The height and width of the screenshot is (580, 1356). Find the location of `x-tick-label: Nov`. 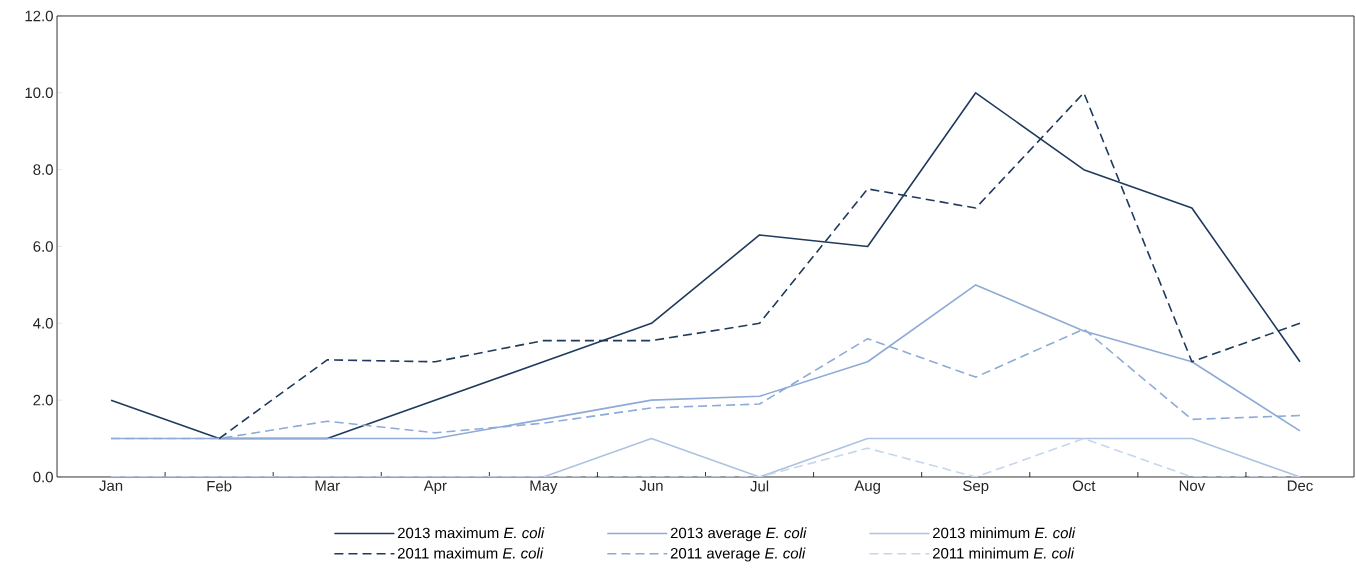

x-tick-label: Nov is located at coordinates (1192, 485).